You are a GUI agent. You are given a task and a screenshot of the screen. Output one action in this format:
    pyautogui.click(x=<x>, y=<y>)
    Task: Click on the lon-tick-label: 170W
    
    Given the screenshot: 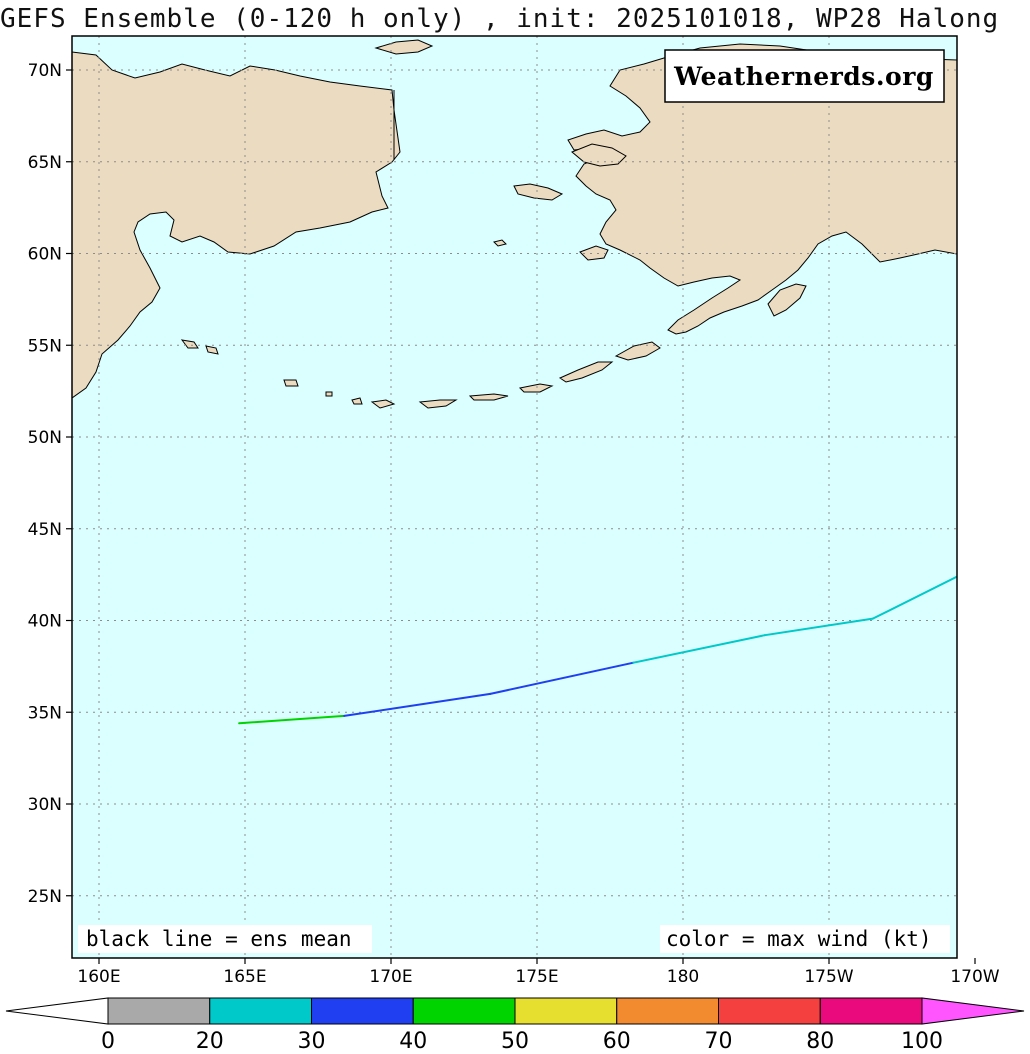 What is the action you would take?
    pyautogui.click(x=974, y=977)
    